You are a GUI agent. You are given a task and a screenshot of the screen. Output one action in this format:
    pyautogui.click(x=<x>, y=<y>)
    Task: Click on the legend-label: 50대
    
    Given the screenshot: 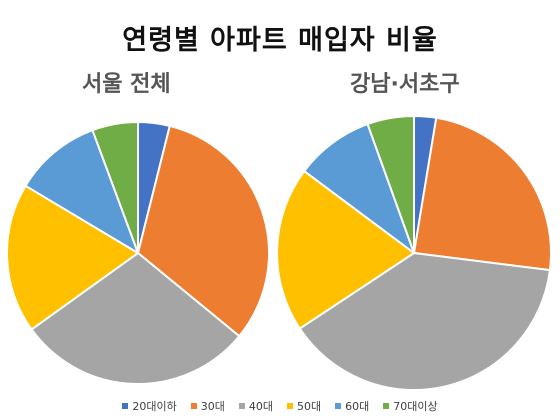 What is the action you would take?
    pyautogui.click(x=309, y=406)
    